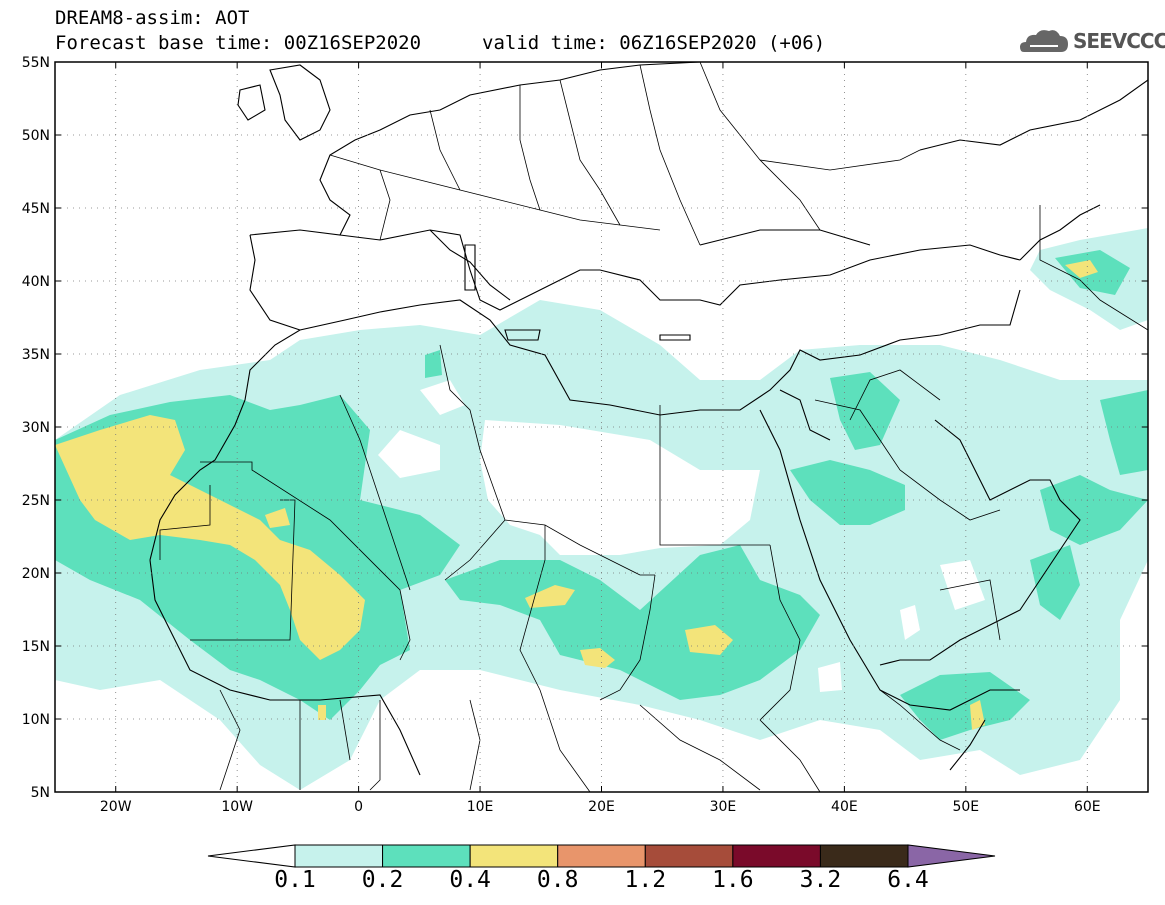 The width and height of the screenshot is (1165, 905). Describe the element at coordinates (237, 807) in the screenshot. I see `lon-label: 10W` at that location.